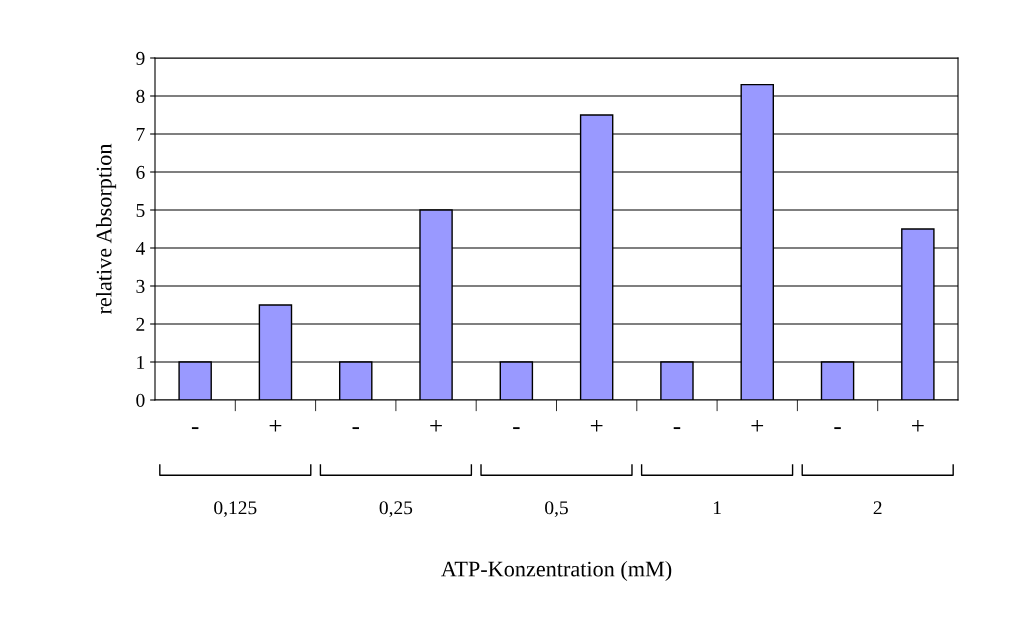  I want to click on y-tick-label: 0, so click(140, 400).